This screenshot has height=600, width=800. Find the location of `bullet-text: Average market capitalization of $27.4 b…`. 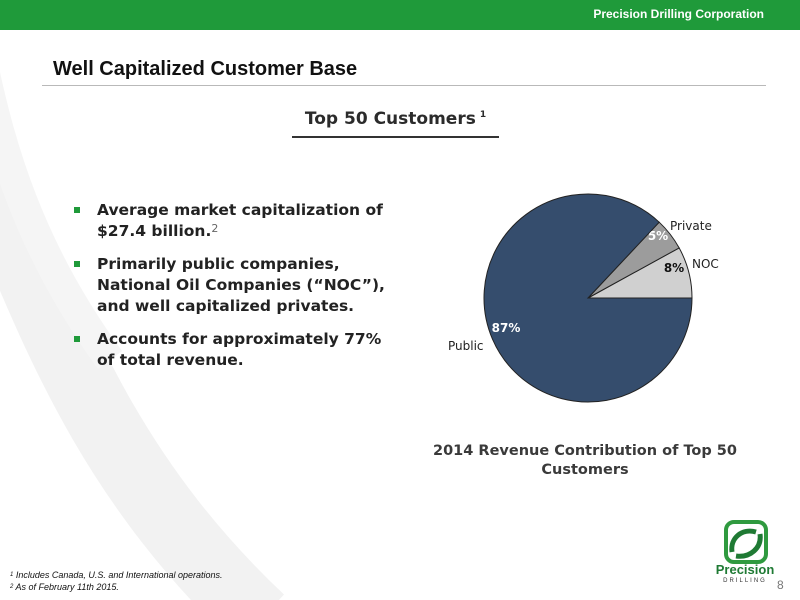

bullet-text: Average market capitalization of $27.4 b… is located at coordinates (240, 220).